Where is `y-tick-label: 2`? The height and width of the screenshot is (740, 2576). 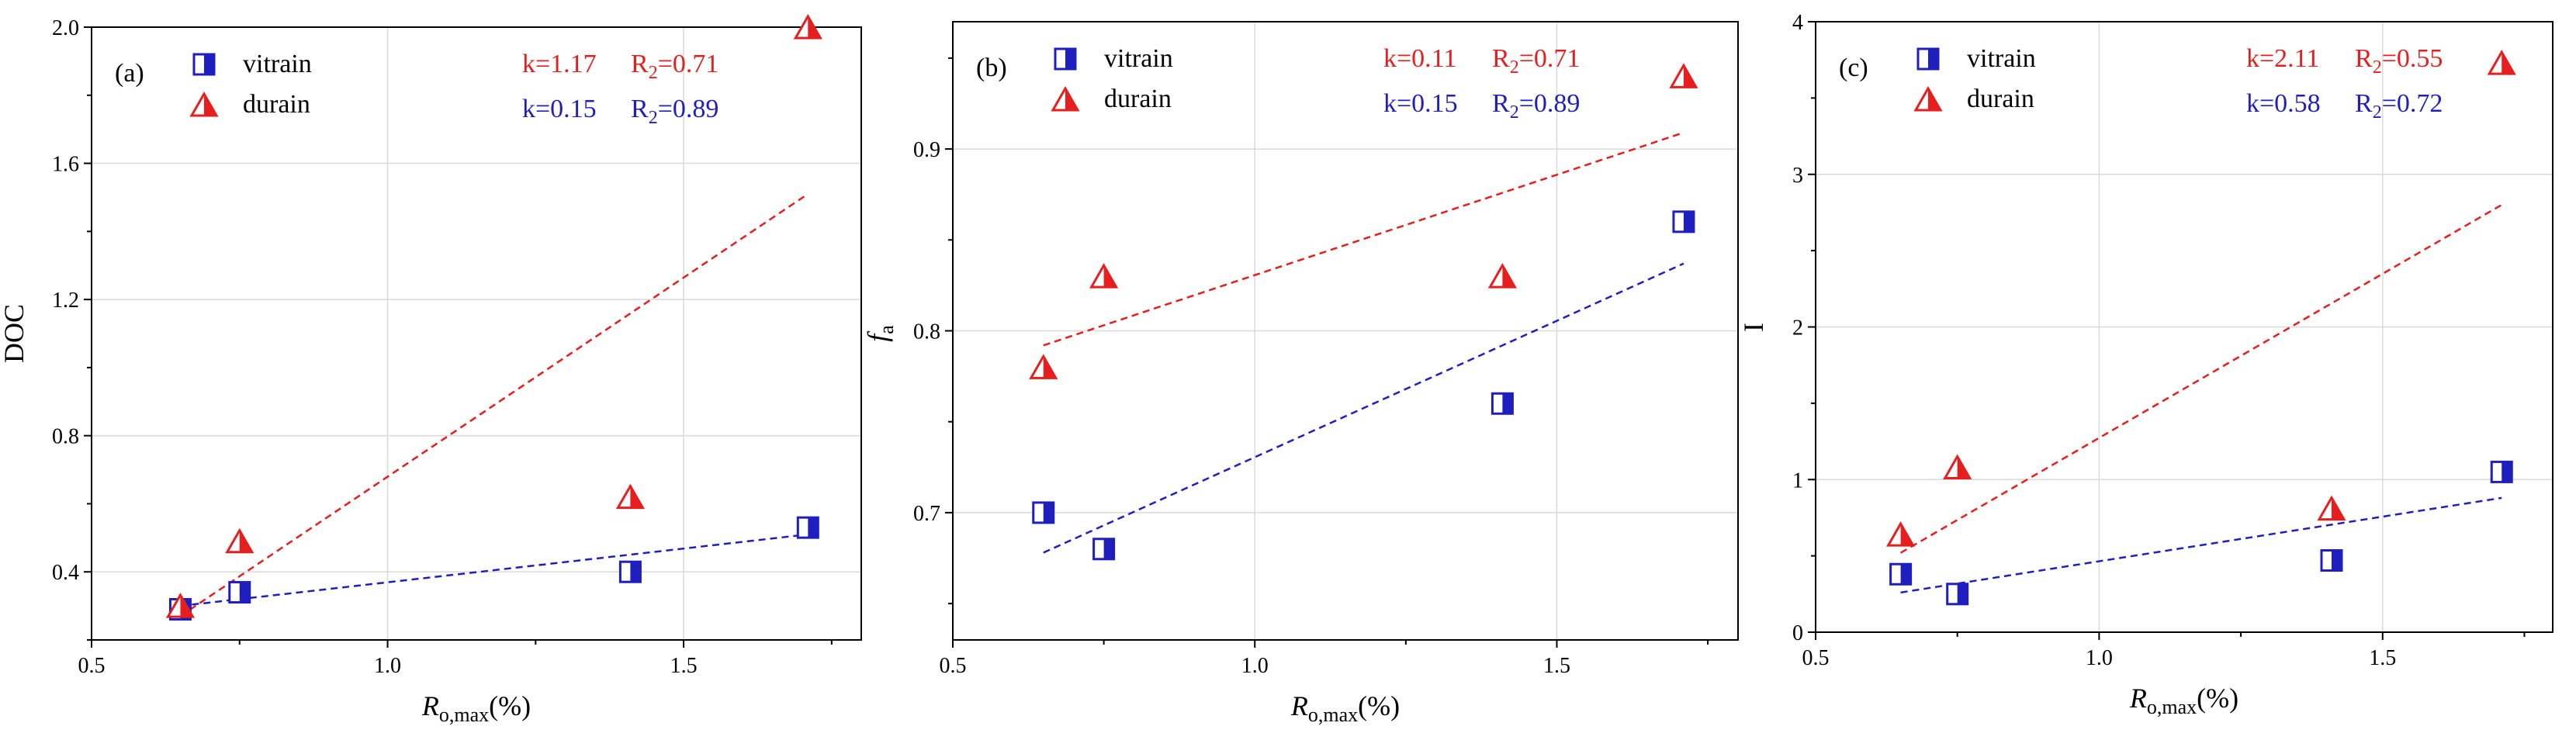
y-tick-label: 2 is located at coordinates (1798, 328).